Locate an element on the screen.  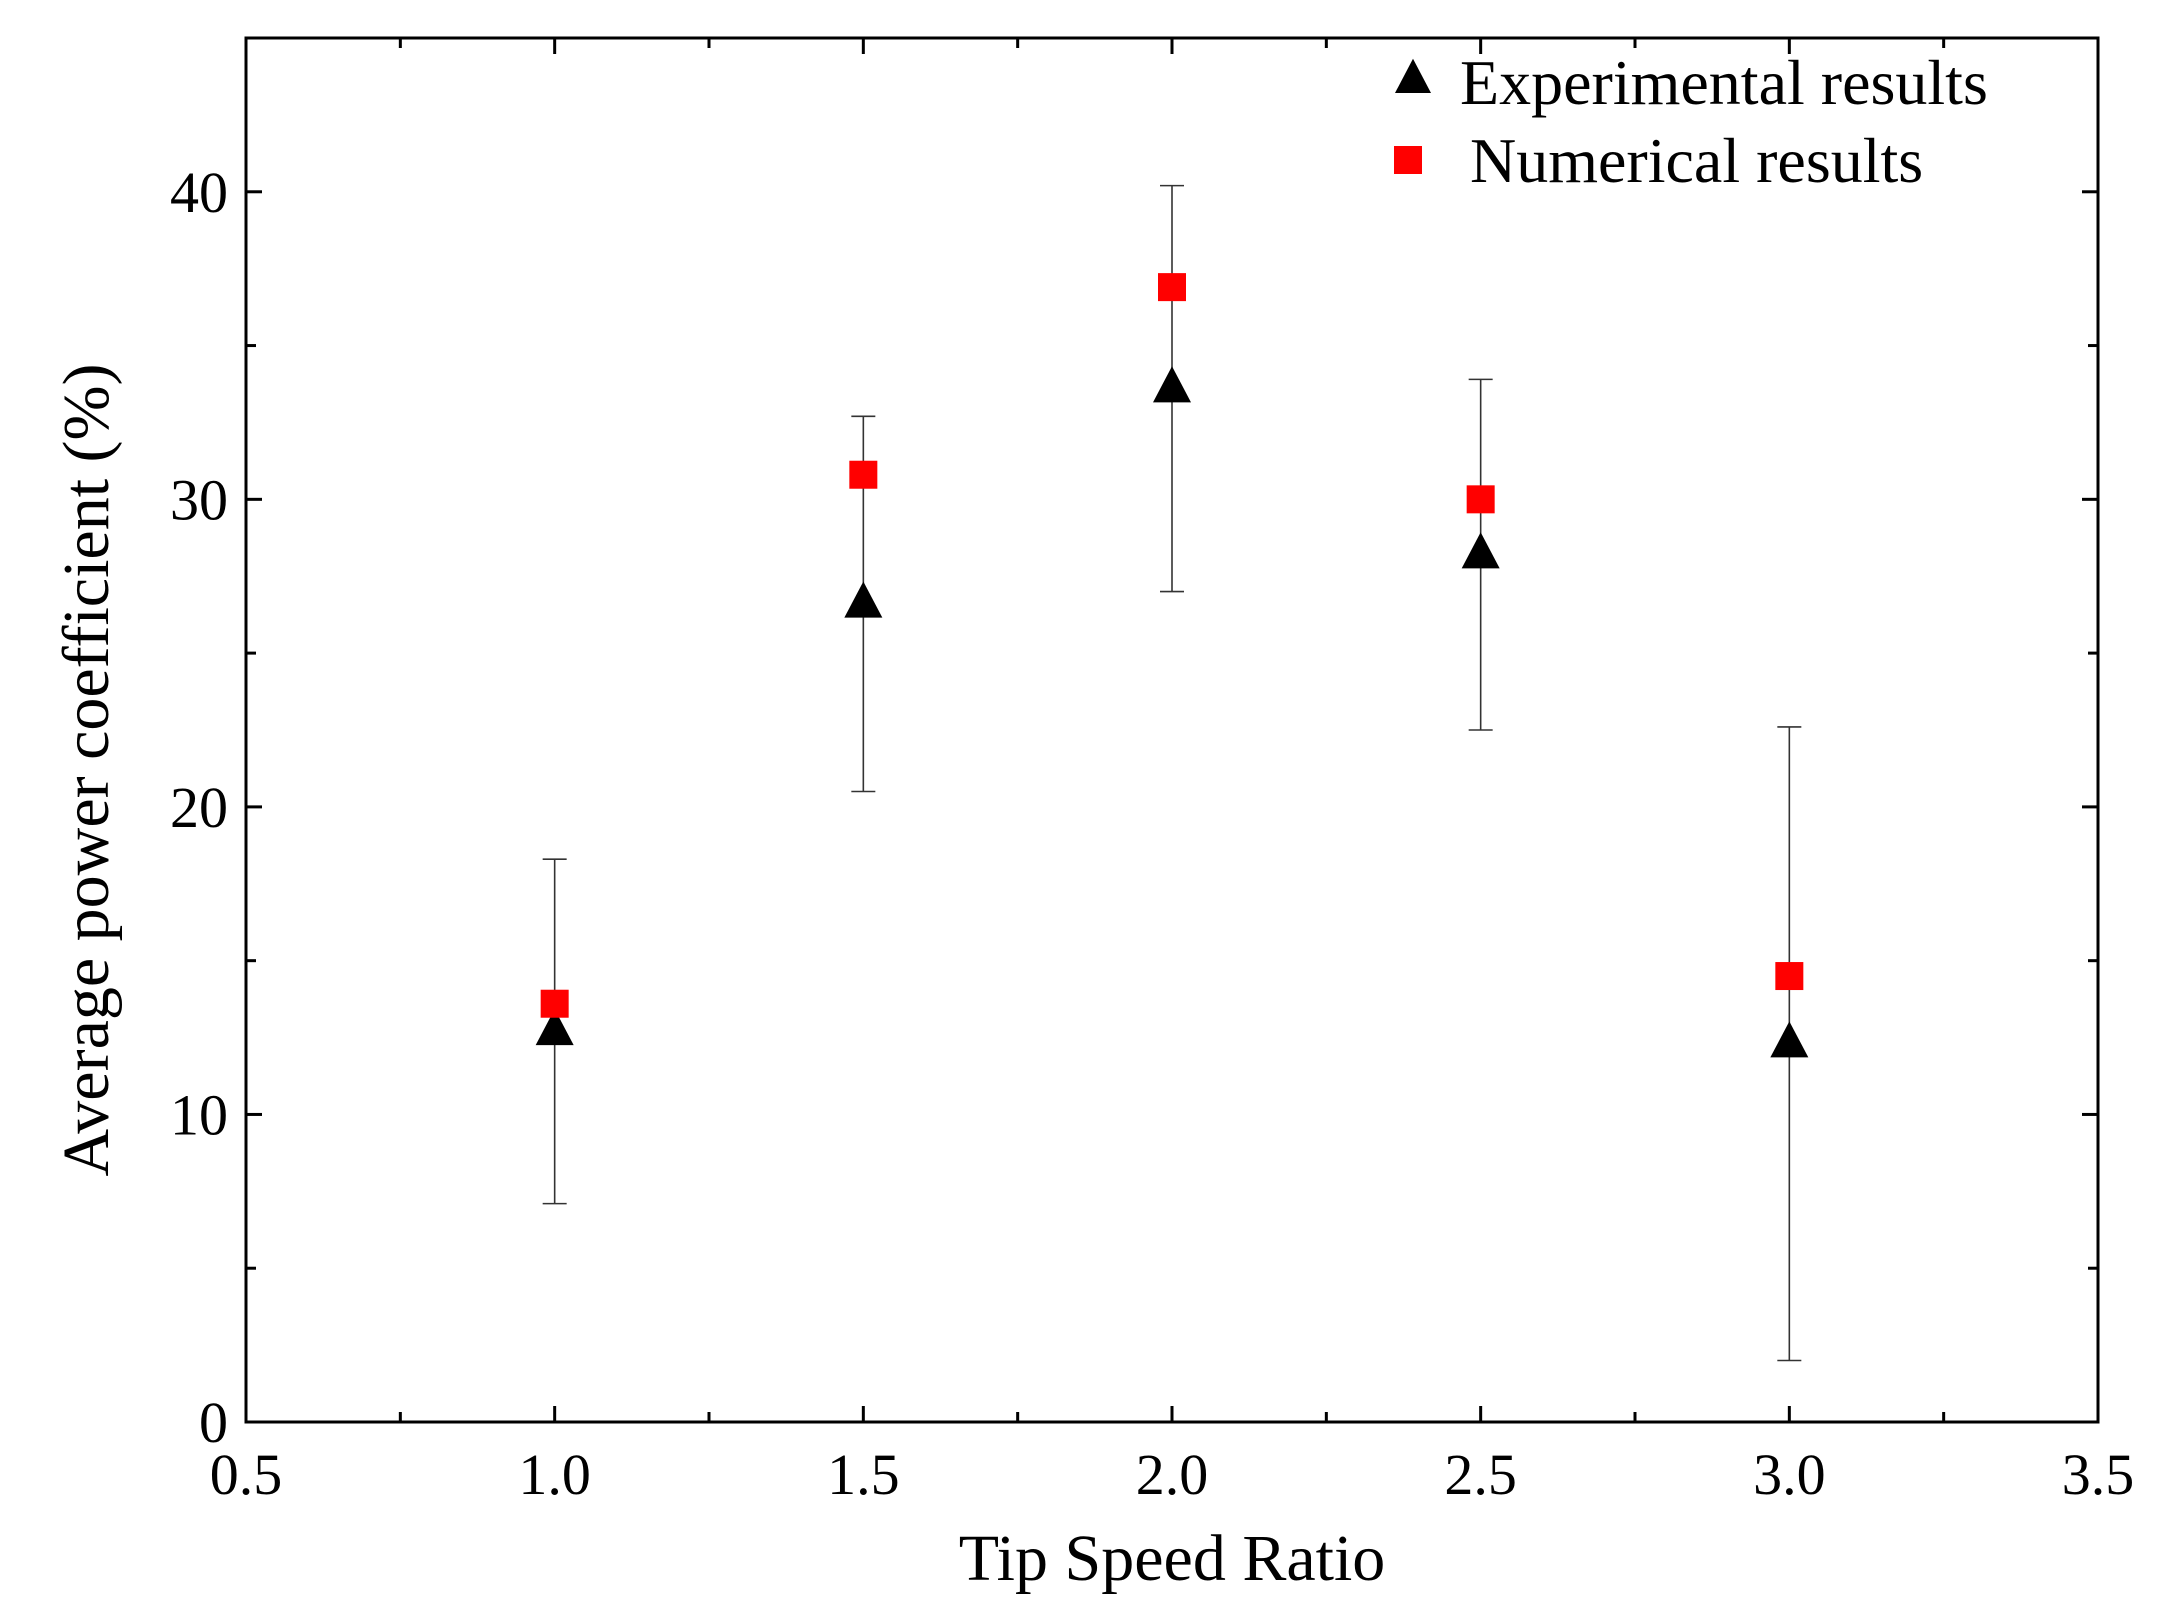
y-tick-label: 0 is located at coordinates (213, 1422).